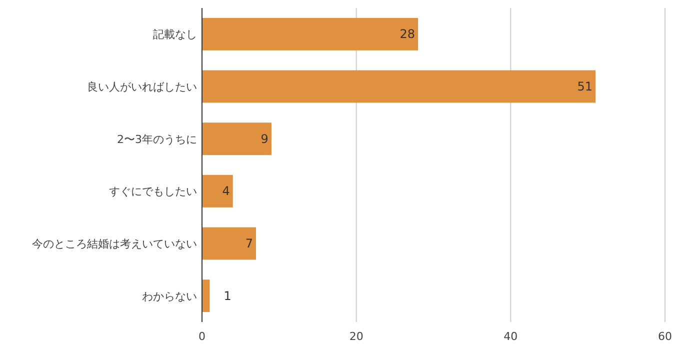 The image size is (677, 353). Describe the element at coordinates (665, 336) in the screenshot. I see `x-tick-label: 60` at that location.